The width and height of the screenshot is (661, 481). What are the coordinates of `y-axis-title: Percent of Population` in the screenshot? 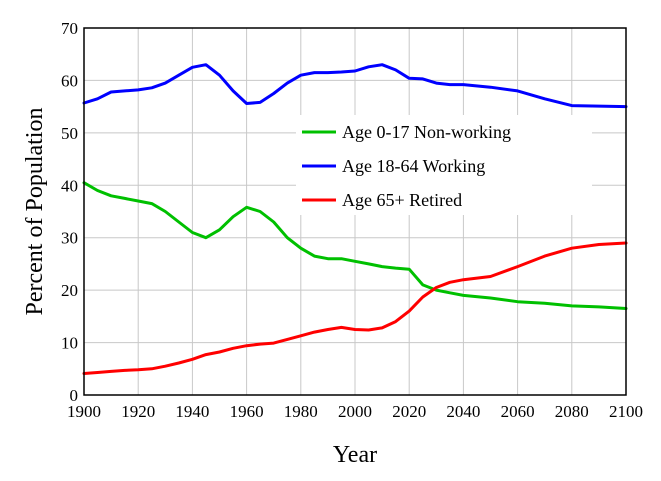 It's located at (35, 212).